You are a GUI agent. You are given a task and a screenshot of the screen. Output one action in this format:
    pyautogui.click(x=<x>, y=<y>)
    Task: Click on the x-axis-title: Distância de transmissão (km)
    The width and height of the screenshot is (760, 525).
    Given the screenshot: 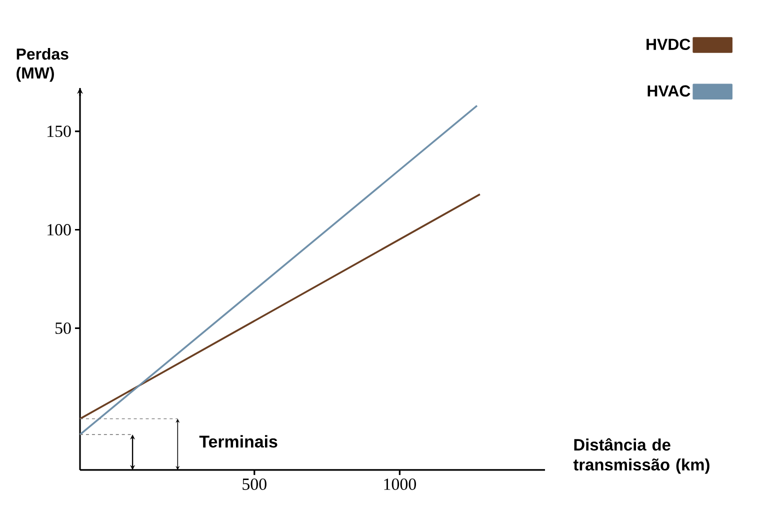 What is the action you would take?
    pyautogui.click(x=641, y=456)
    